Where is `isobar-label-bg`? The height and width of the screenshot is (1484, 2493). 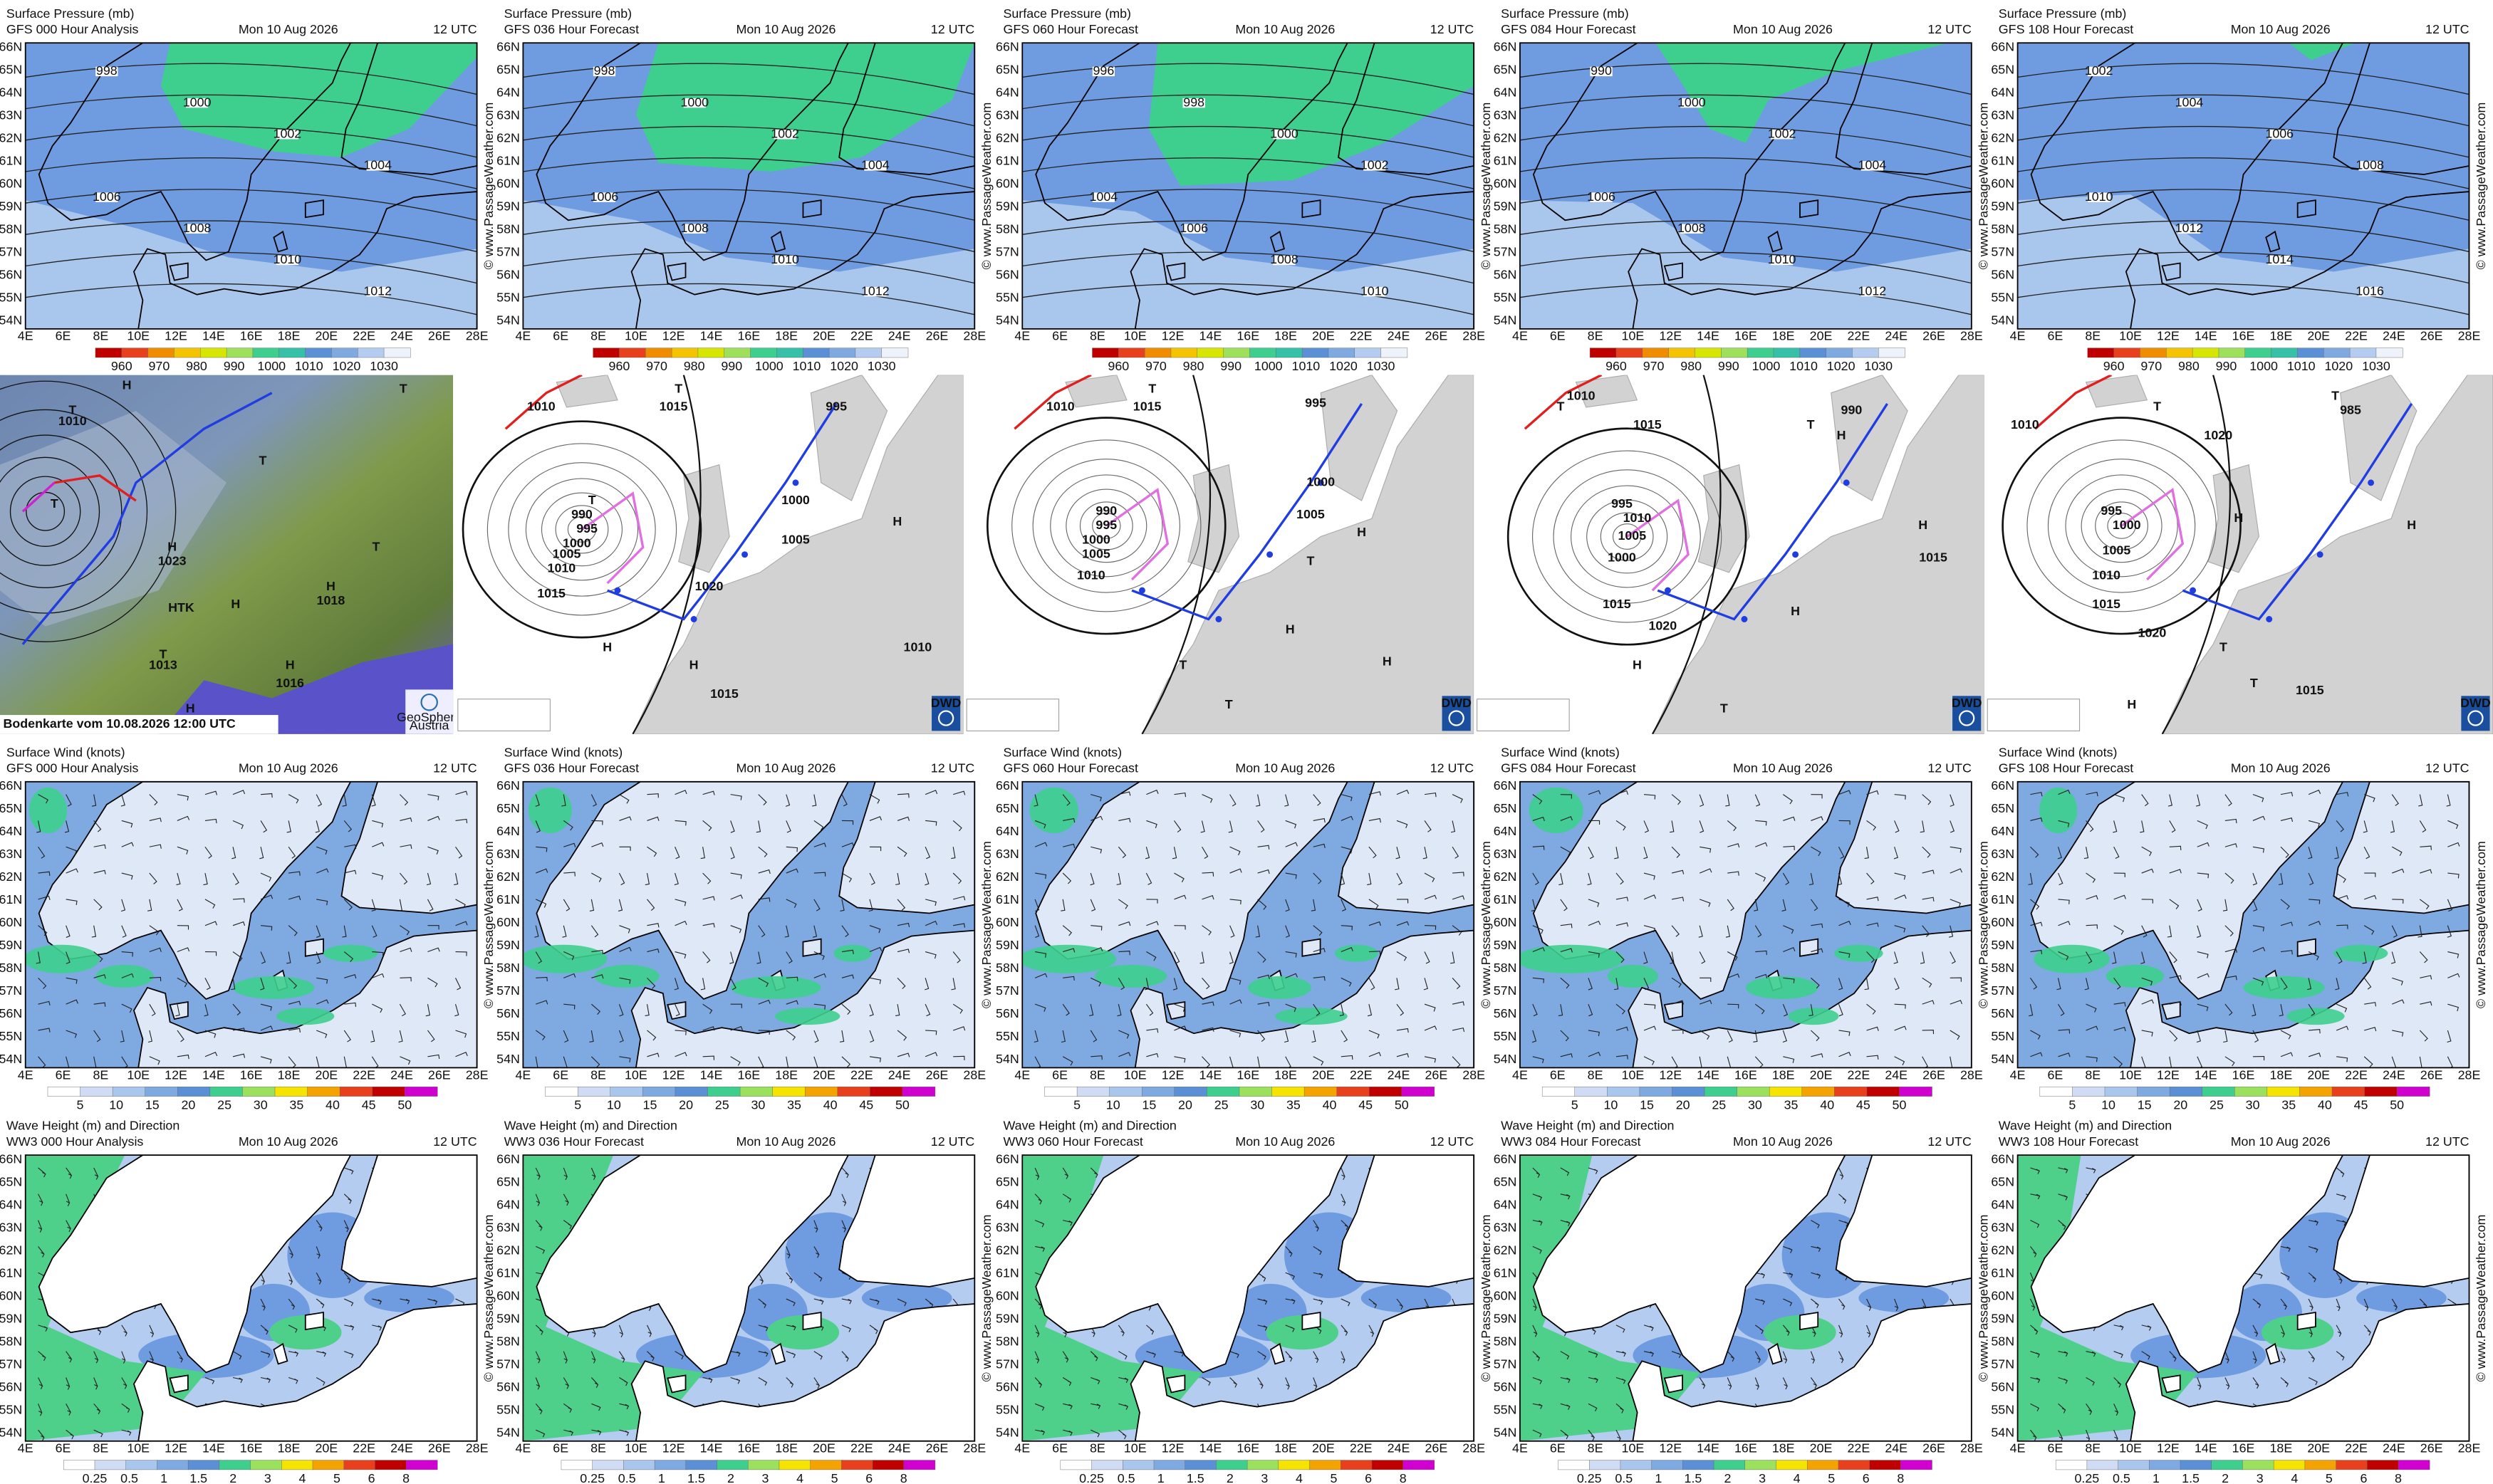
isobar-label-bg is located at coordinates (2279, 260).